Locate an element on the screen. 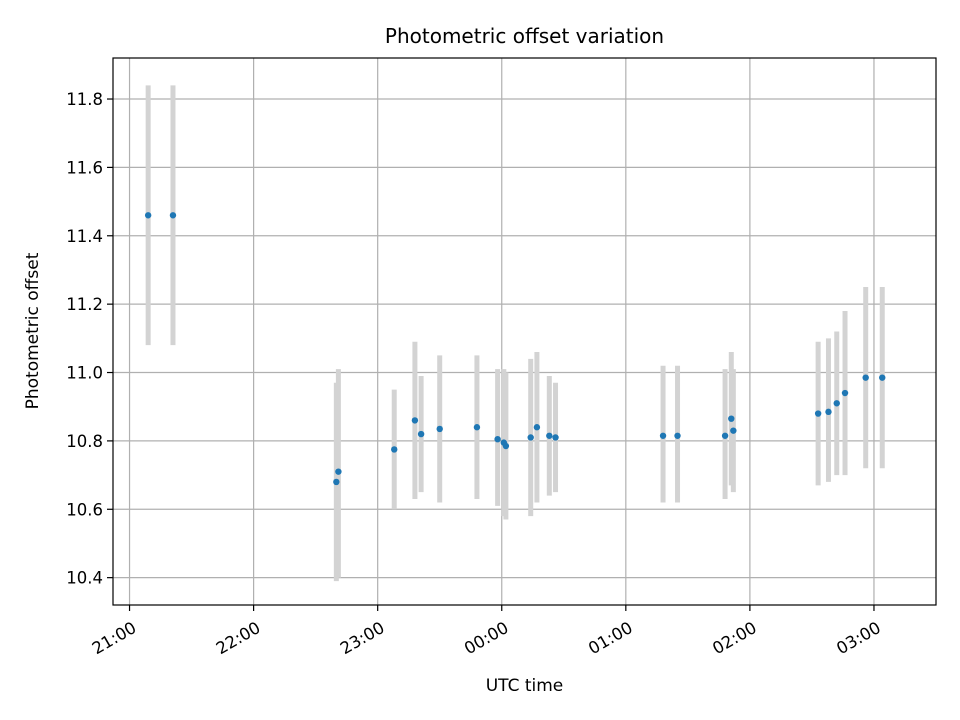 Image resolution: width=960 pixels, height=720 pixels. y-tick-label: 10.8 is located at coordinates (84, 441).